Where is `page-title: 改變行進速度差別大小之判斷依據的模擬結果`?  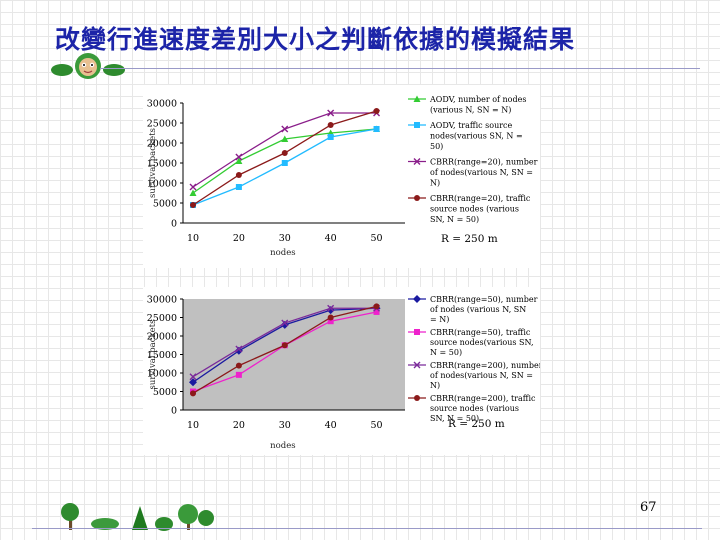
page-title: 改變行進速度差別大小之判斷依據的模擬結果 is located at coordinates (315, 39).